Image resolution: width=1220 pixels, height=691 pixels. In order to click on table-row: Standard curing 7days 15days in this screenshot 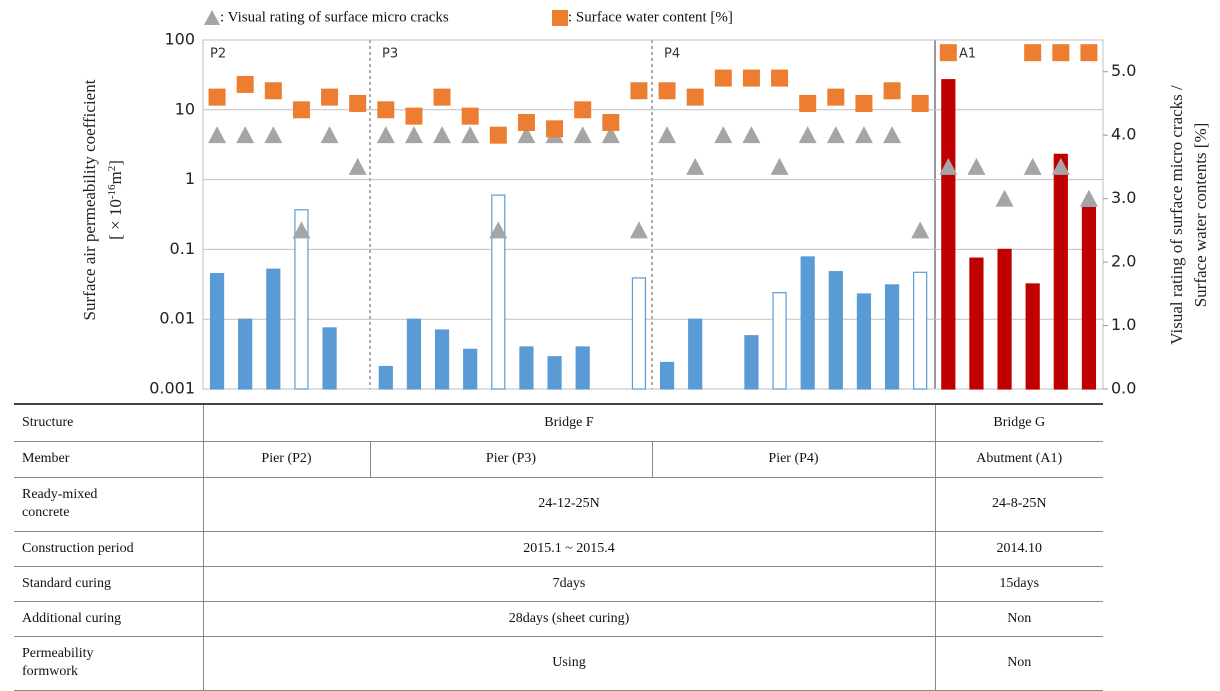, I will do `click(558, 583)`.